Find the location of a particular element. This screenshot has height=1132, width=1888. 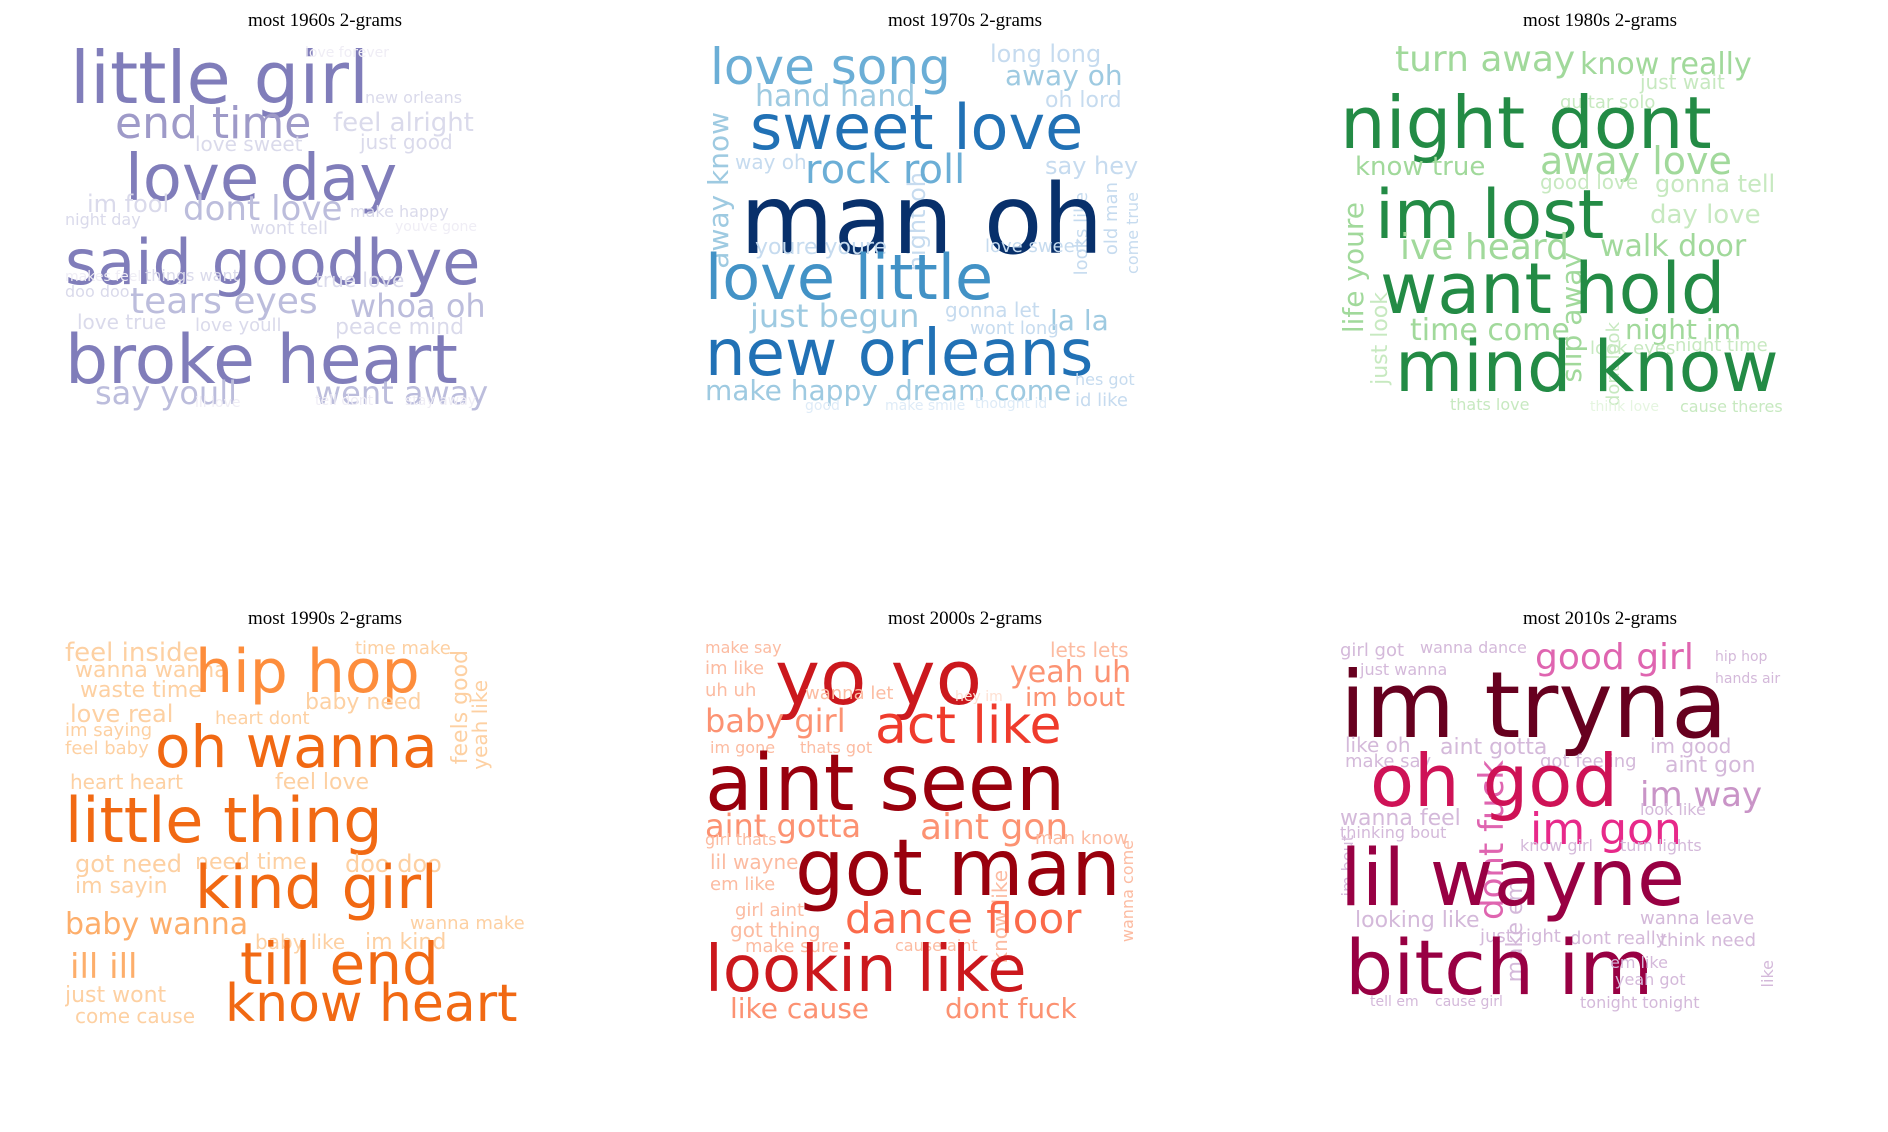

cloud-word: baby wanna is located at coordinates (157, 924).